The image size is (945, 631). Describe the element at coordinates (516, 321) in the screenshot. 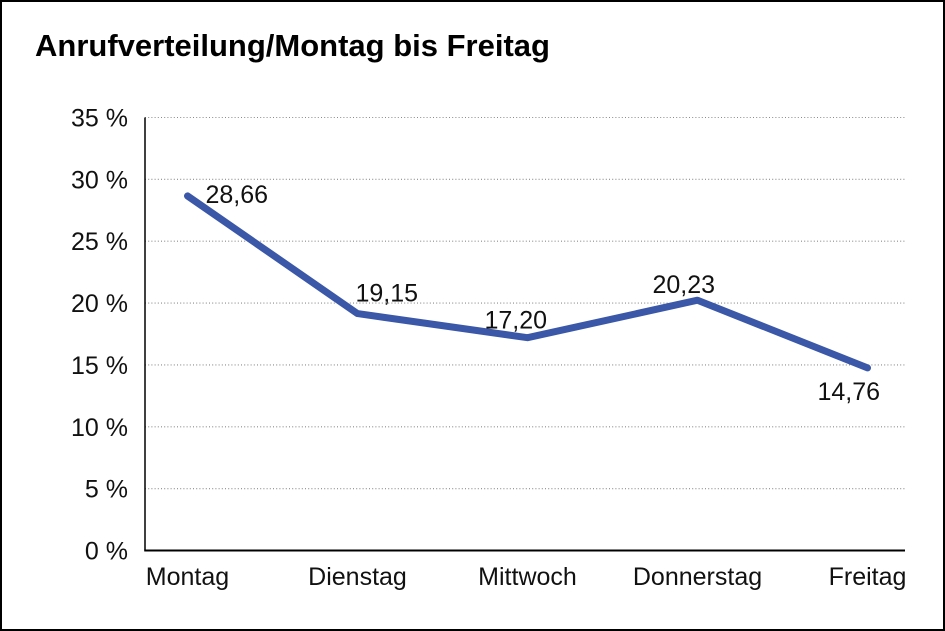

I see `data-label: 17,20` at that location.